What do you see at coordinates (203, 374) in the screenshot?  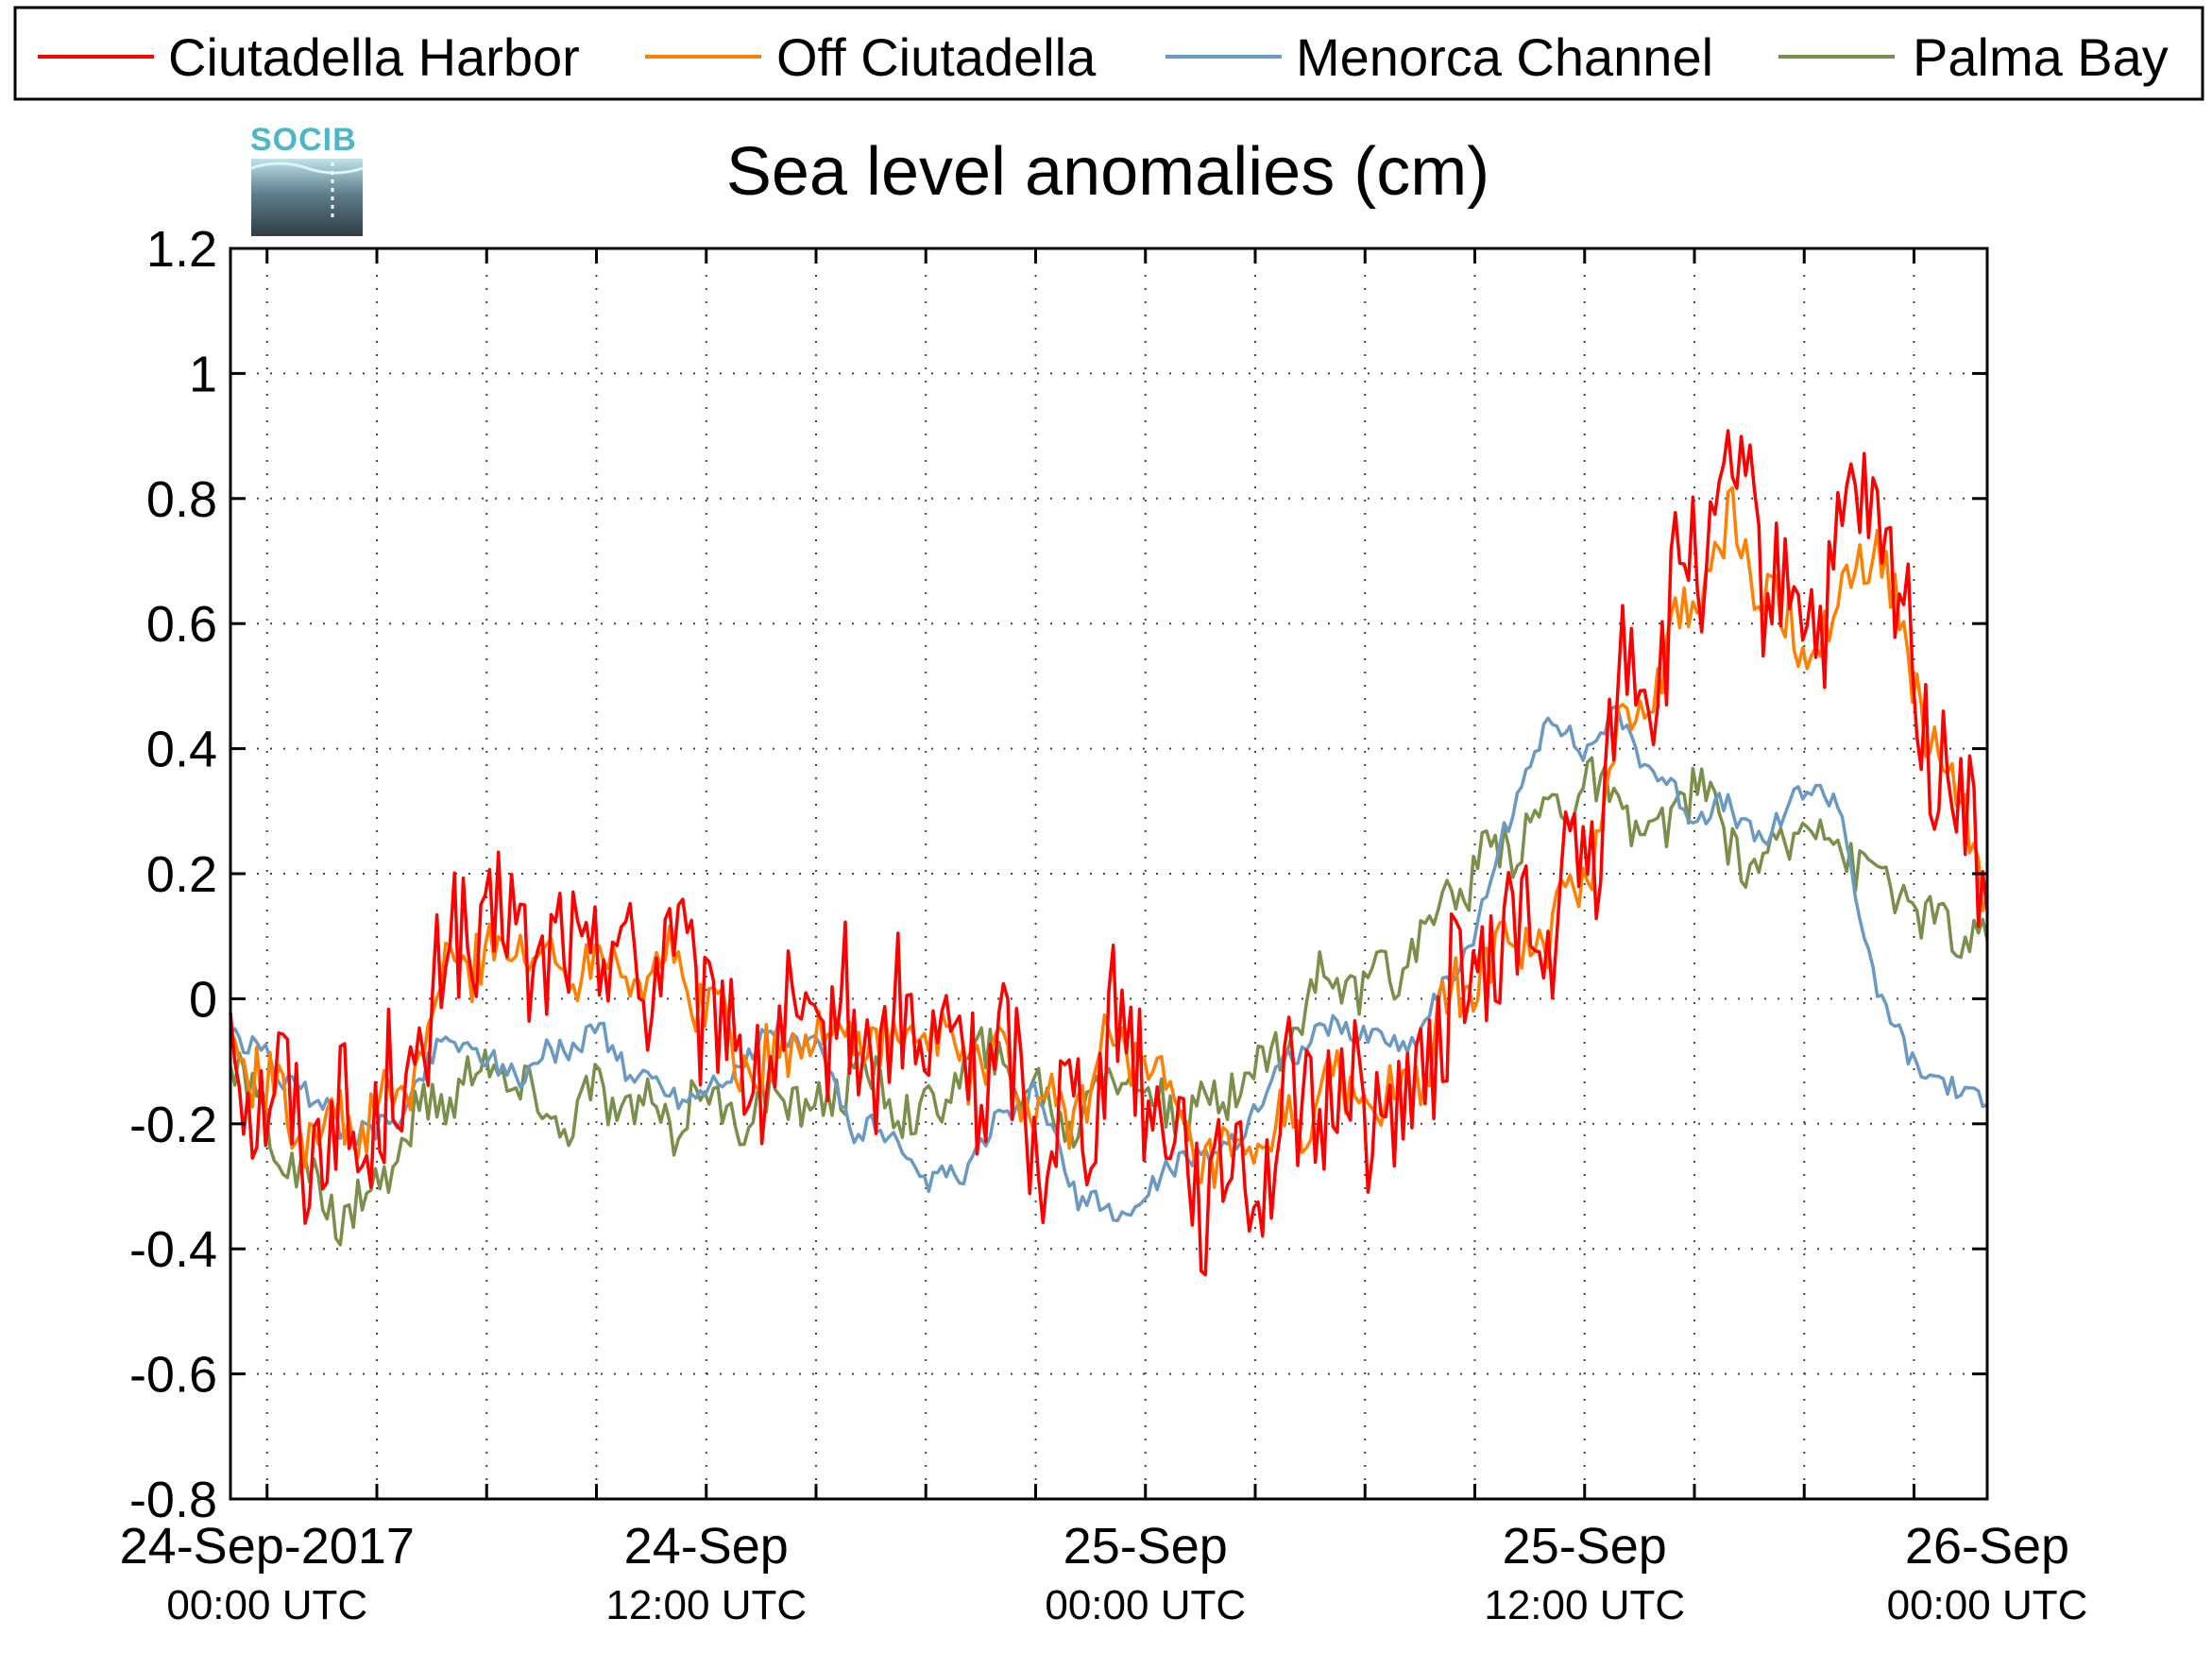 I see `y-tick-label: 1` at bounding box center [203, 374].